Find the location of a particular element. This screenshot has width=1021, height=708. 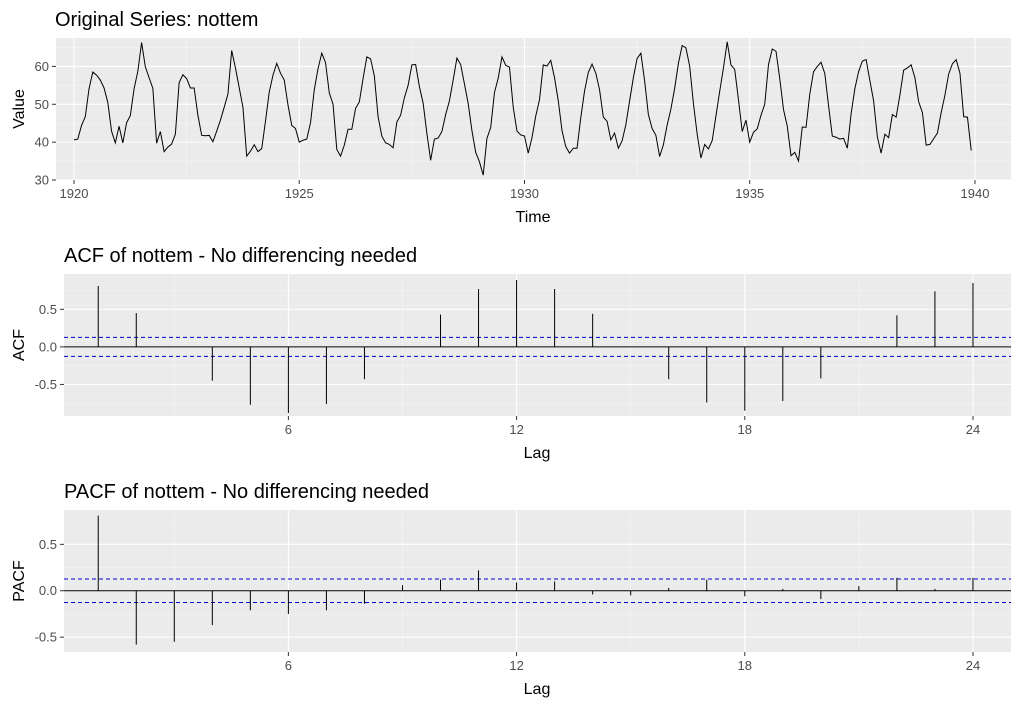

acf-y-tick-label: -0.5 is located at coordinates (46, 384).